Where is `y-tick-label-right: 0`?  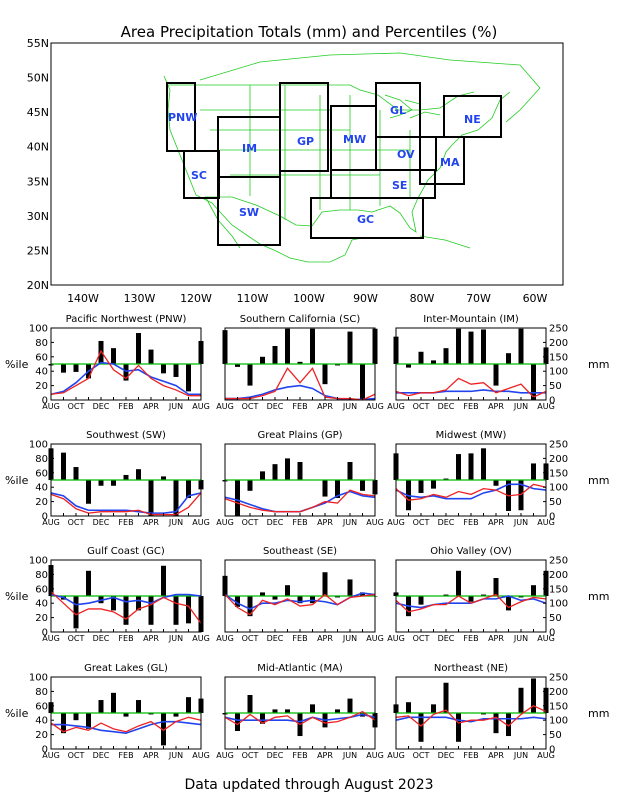 y-tick-label-right: 0 is located at coordinates (552, 517).